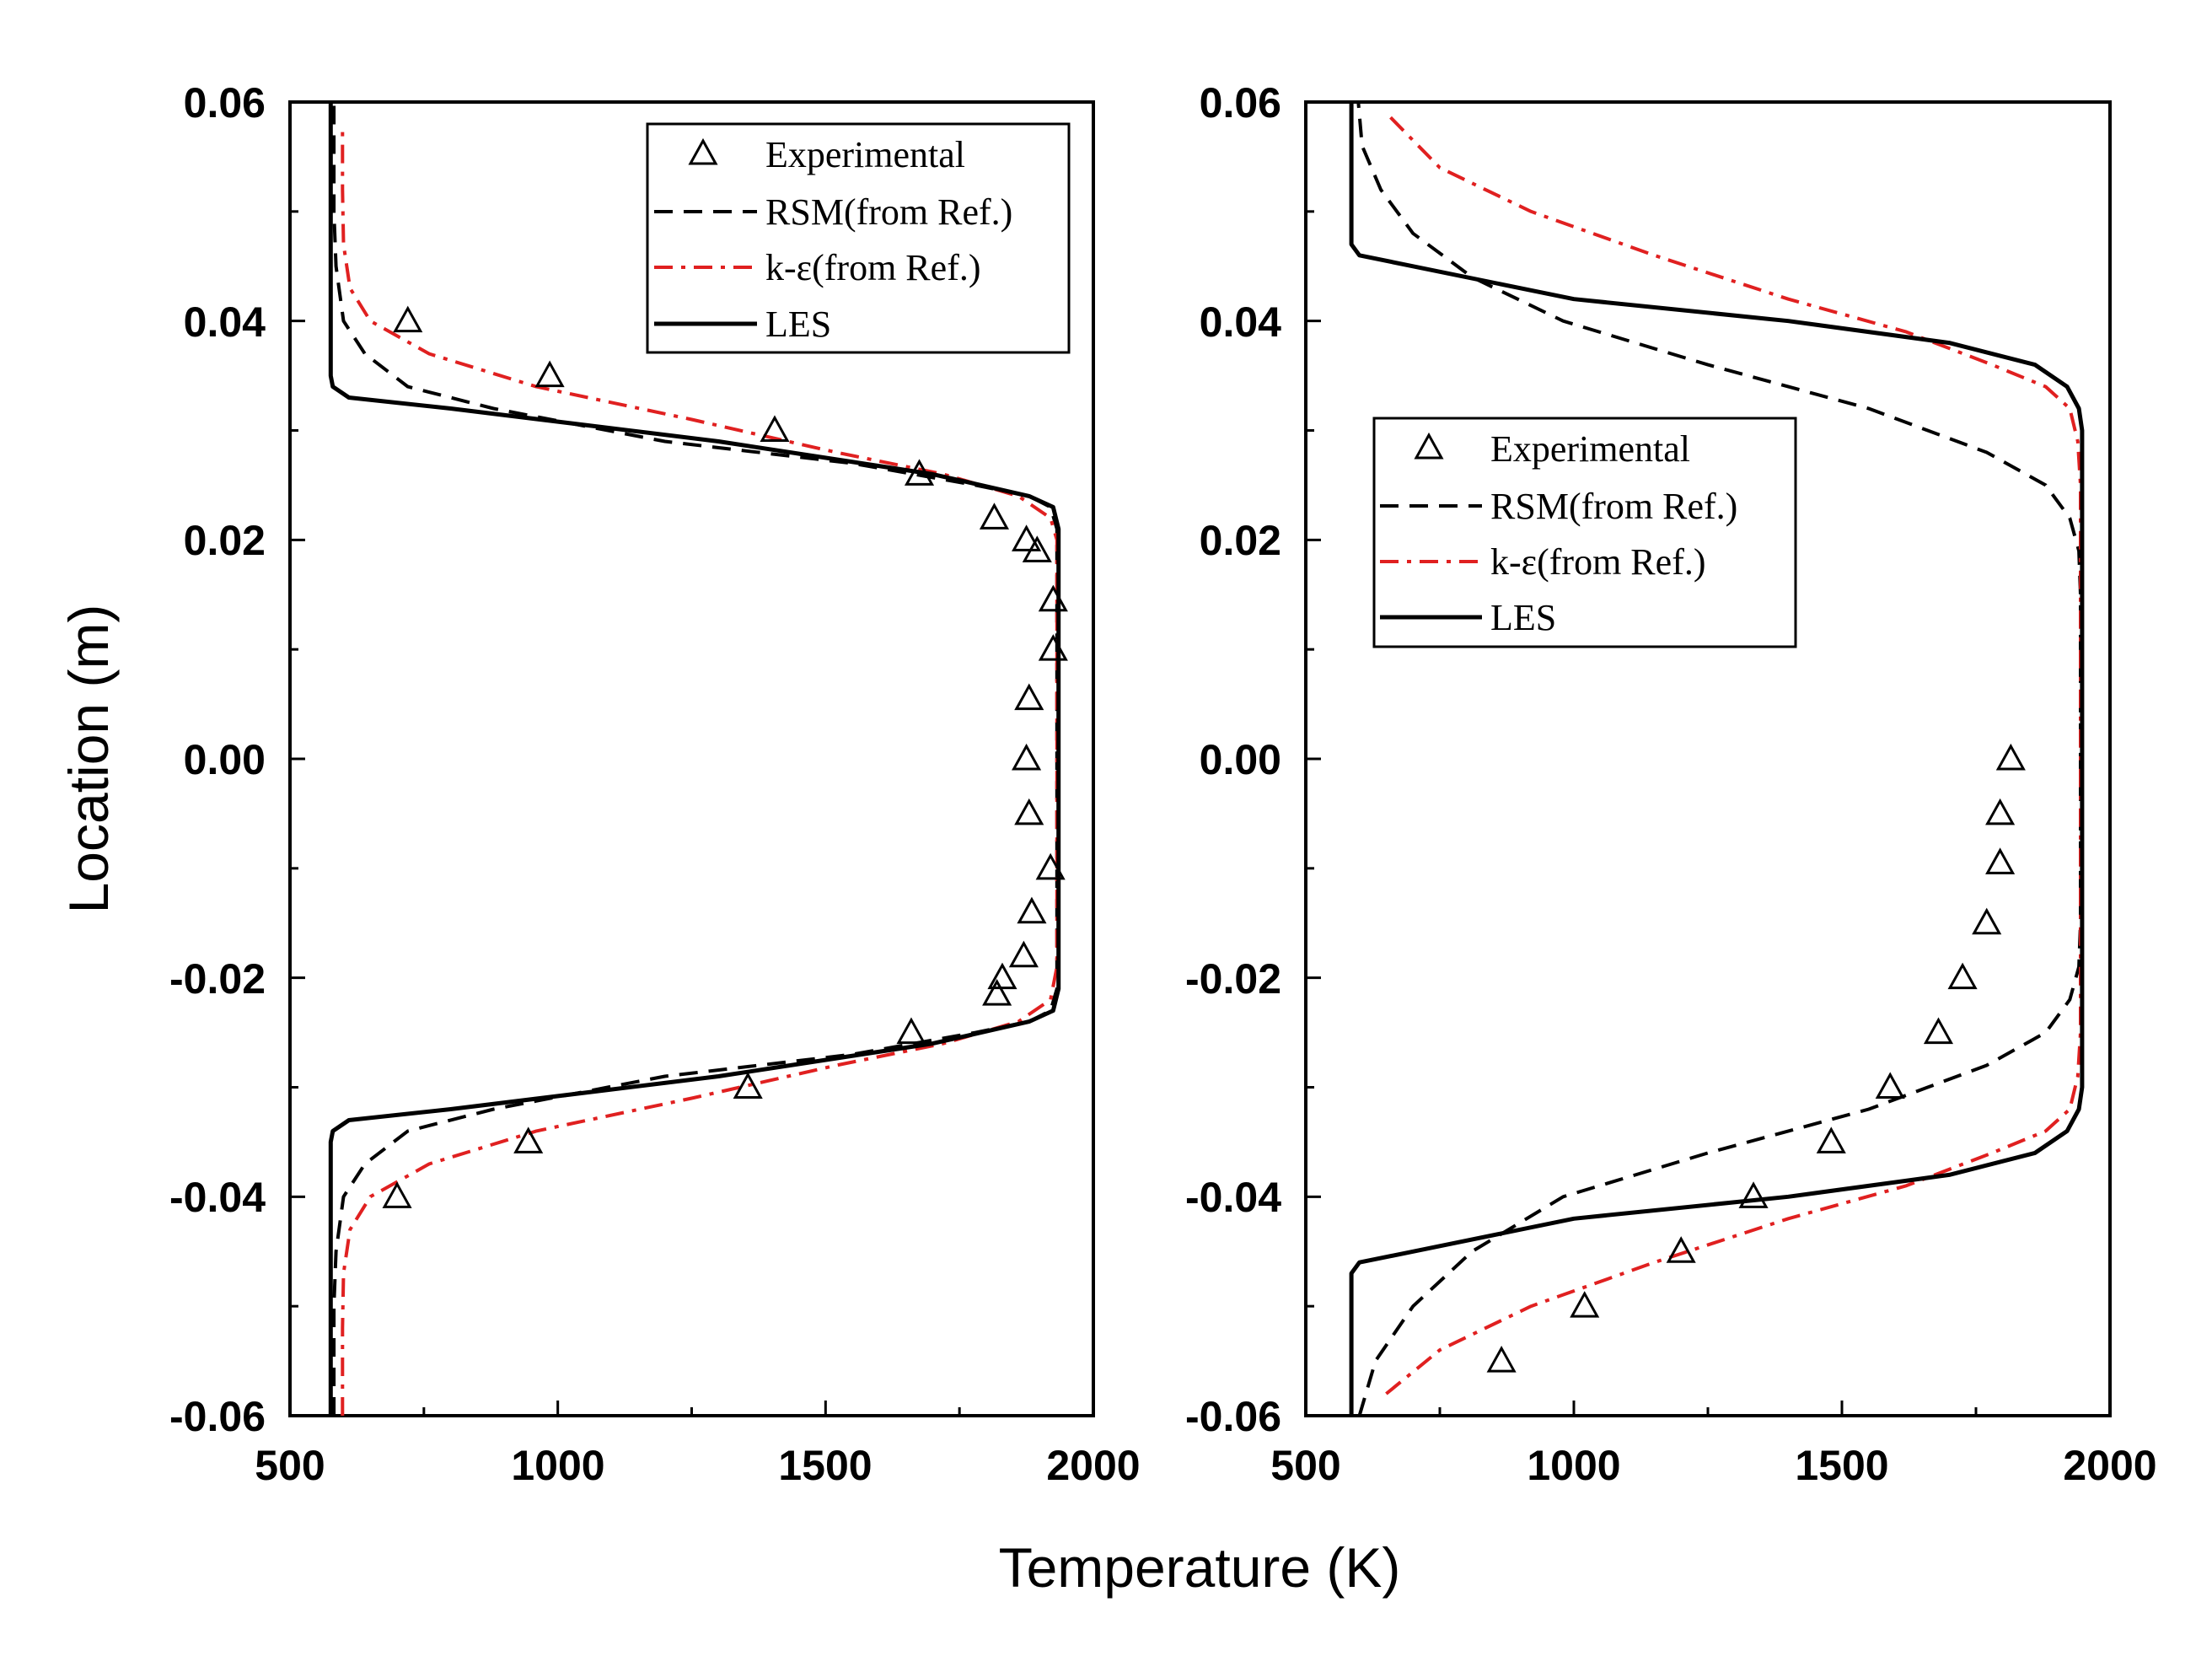  What do you see at coordinates (1574, 1465) in the screenshot?
I see `right-x-tick-label-1000: 1000` at bounding box center [1574, 1465].